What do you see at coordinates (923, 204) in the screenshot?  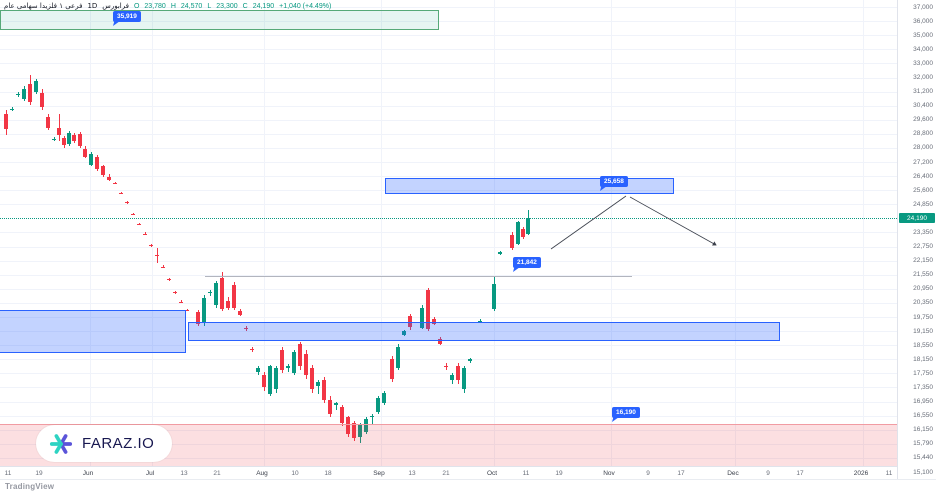 I see `price-tick-label: 24,850` at bounding box center [923, 204].